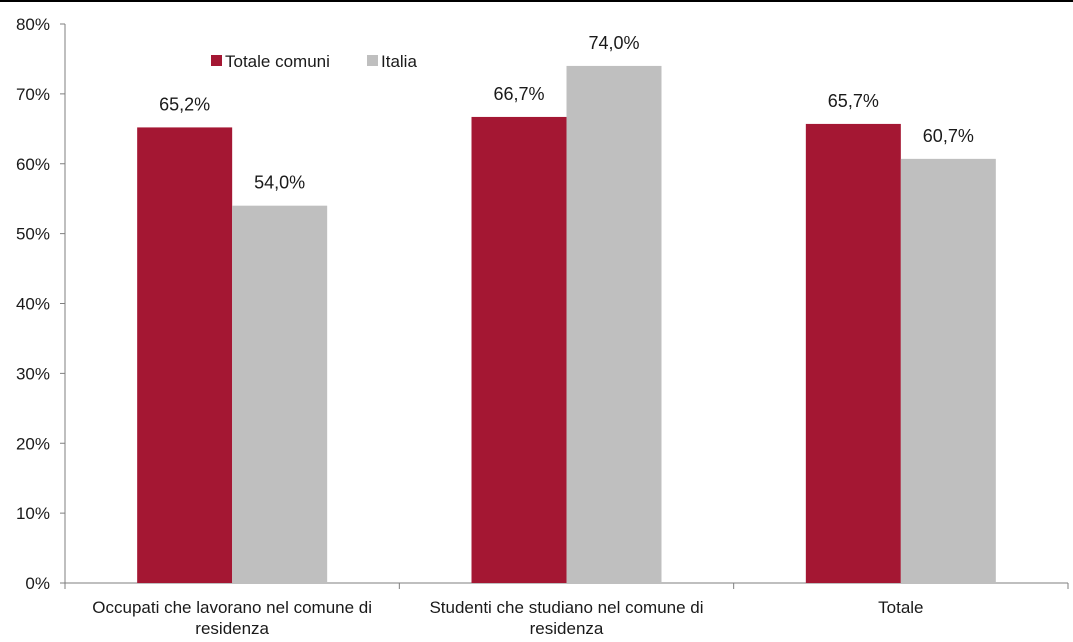 This screenshot has width=1073, height=642. Describe the element at coordinates (184, 104) in the screenshot. I see `data-label: 65,2%` at that location.